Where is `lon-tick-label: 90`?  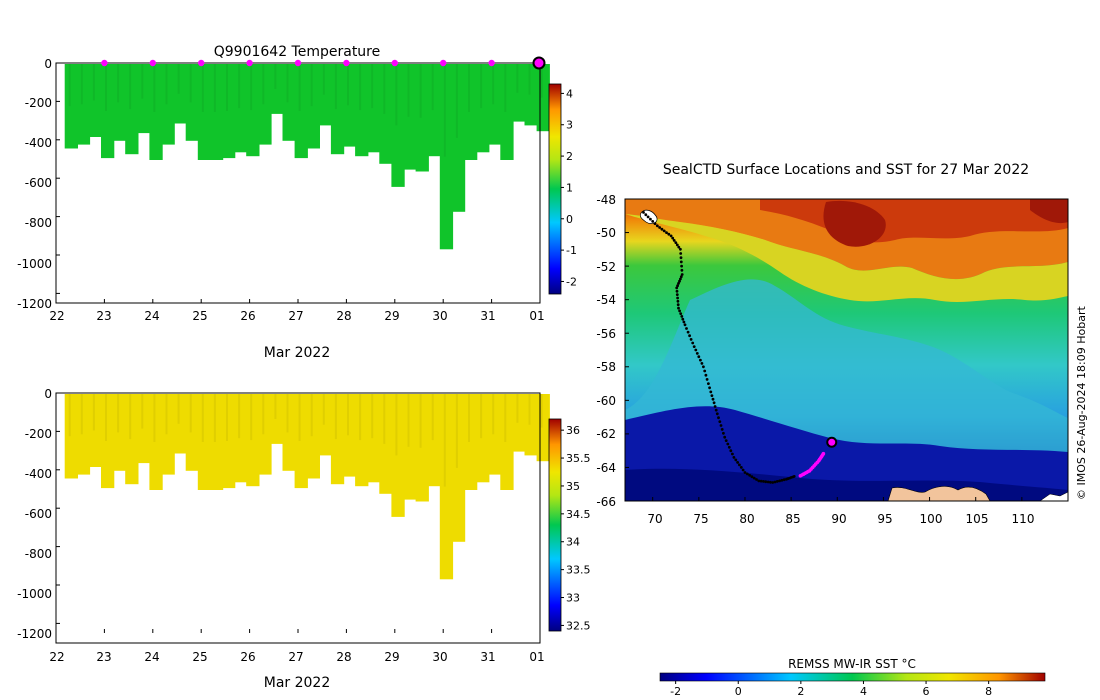
lon-tick-label: 90 is located at coordinates (838, 519).